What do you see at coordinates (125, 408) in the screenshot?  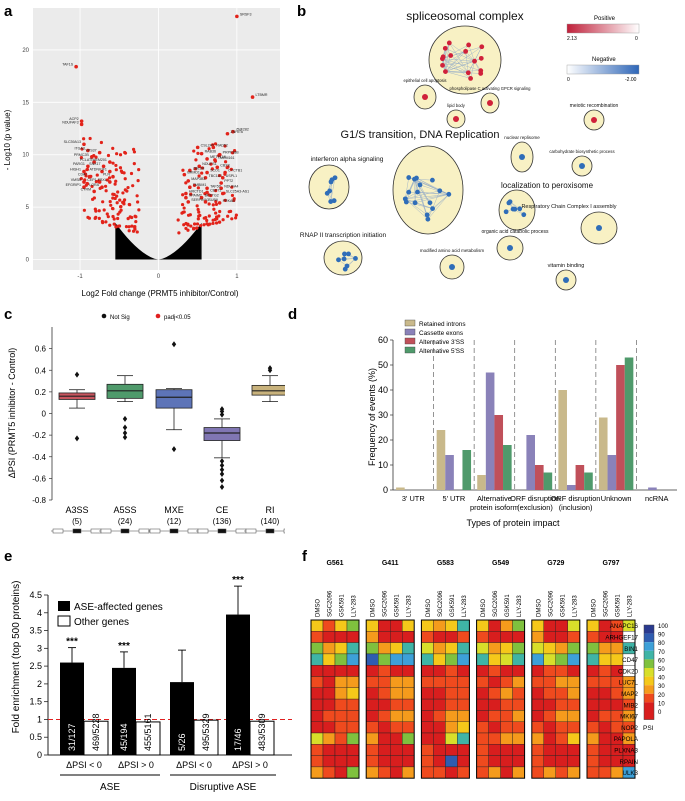 I see `box-A5SS` at bounding box center [125, 408].